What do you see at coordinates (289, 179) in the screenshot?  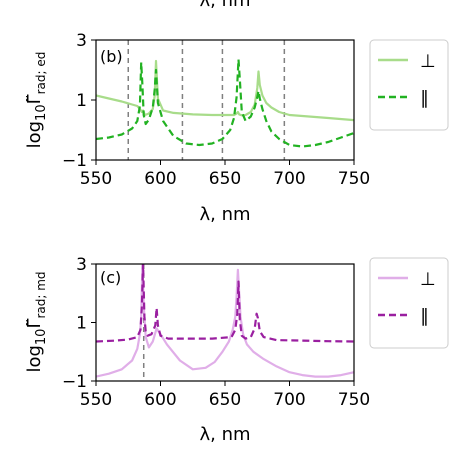 I see `panel-b-x-tick-label-3: 700` at bounding box center [289, 179].